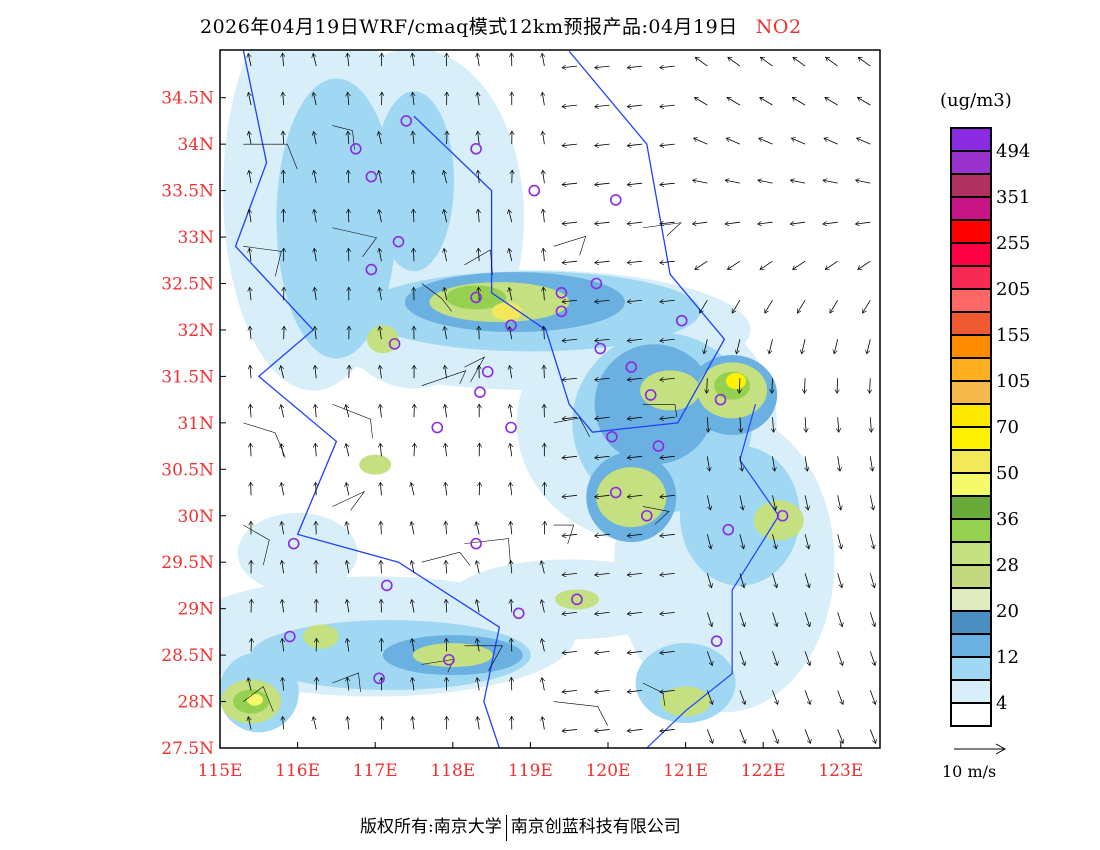 Image resolution: width=1100 pixels, height=850 pixels. I want to click on lat-tick-label: 30.5N, so click(187, 470).